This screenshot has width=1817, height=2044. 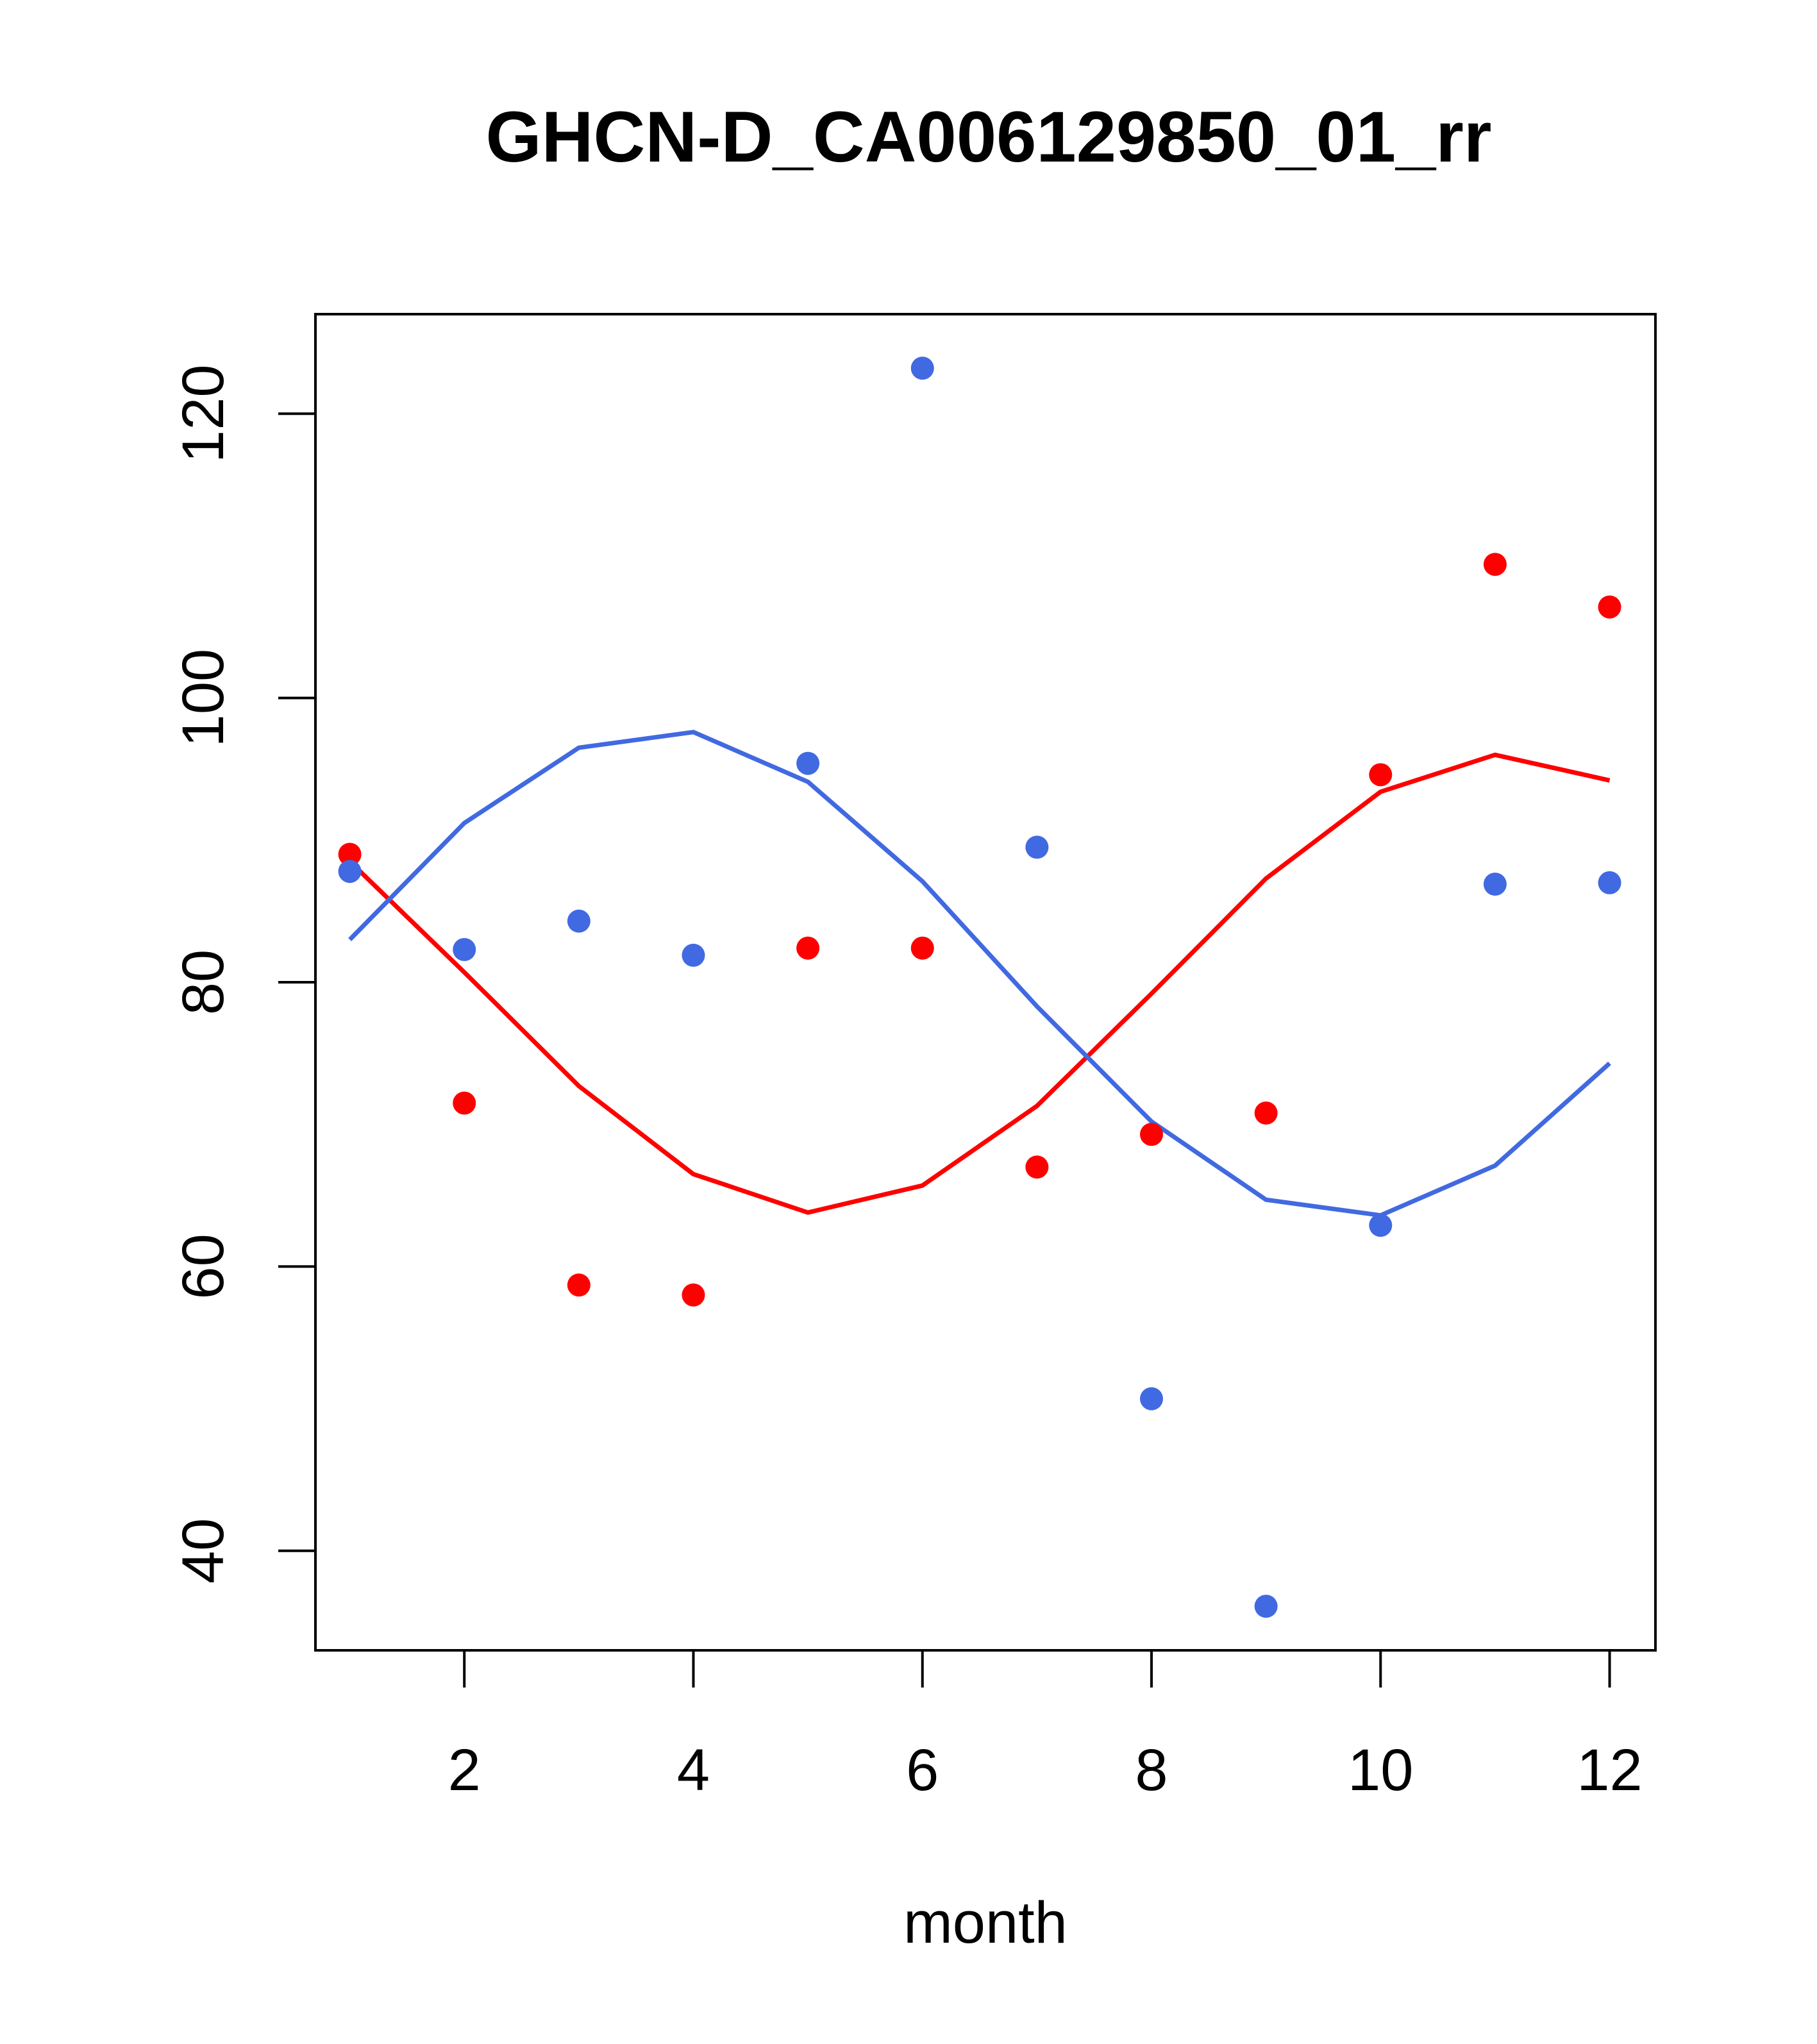 I want to click on chart-title: GHCN-D_CA006129850_01_rr, so click(x=989, y=137).